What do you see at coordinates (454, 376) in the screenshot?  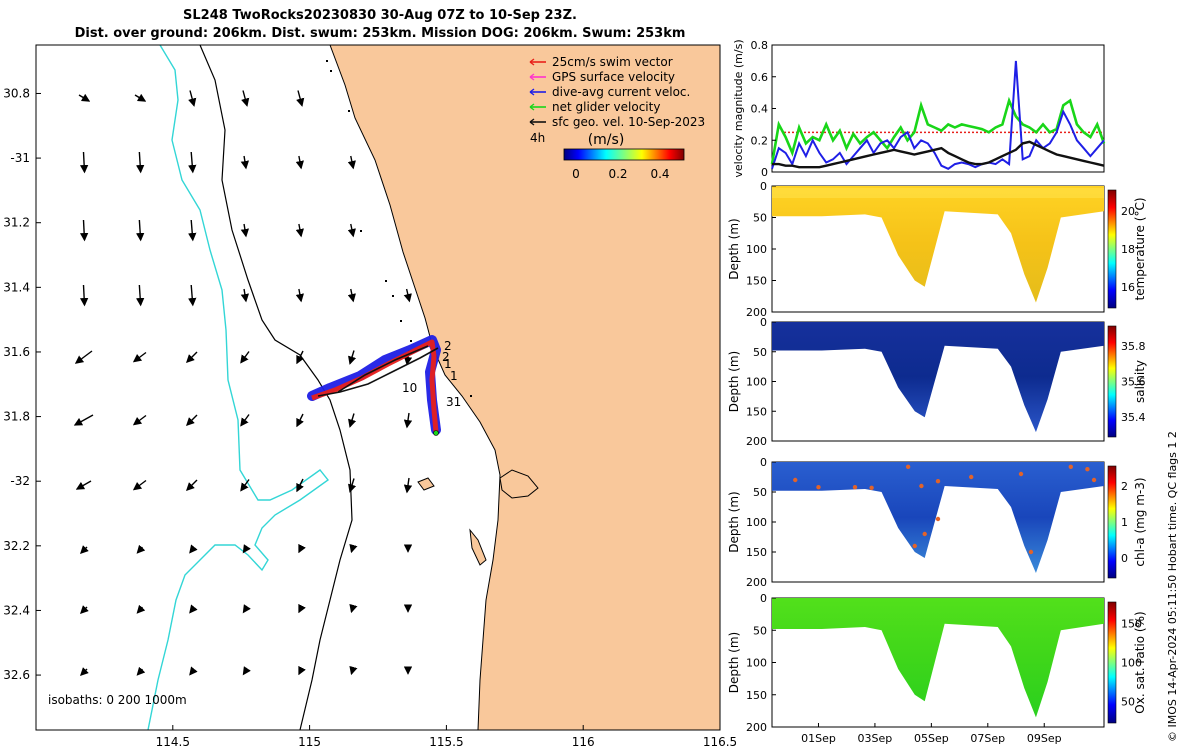 I see `day-label: 1` at bounding box center [454, 376].